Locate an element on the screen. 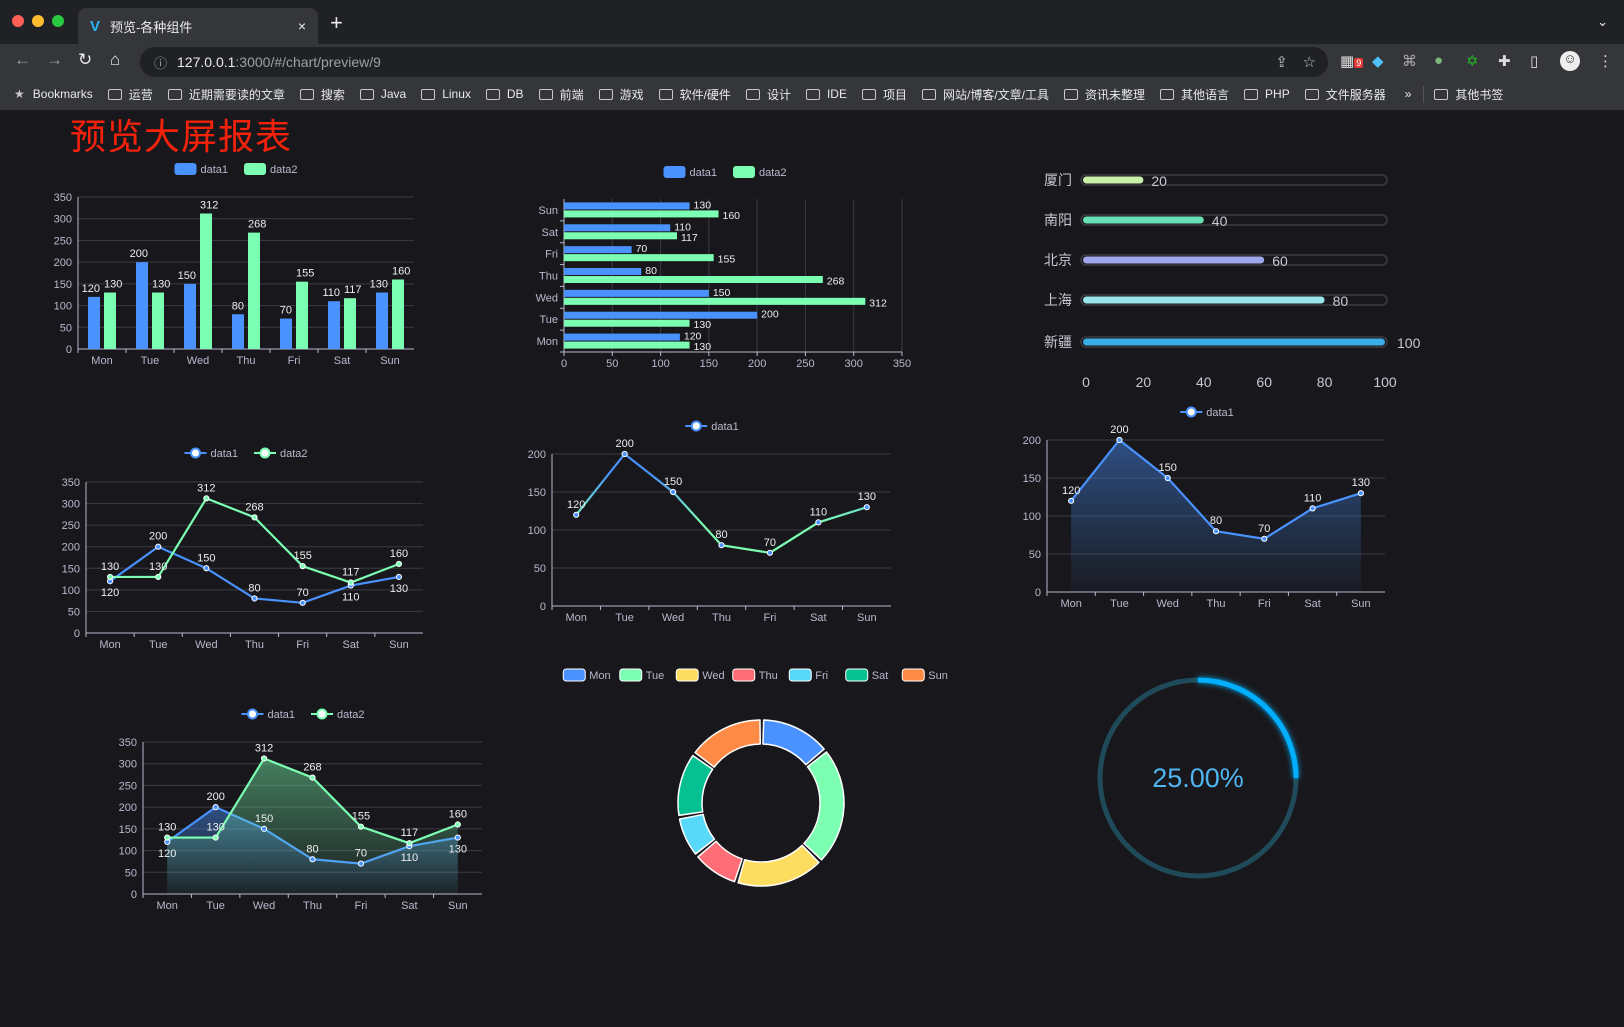  profile-avatar: ☺ is located at coordinates (1570, 61).